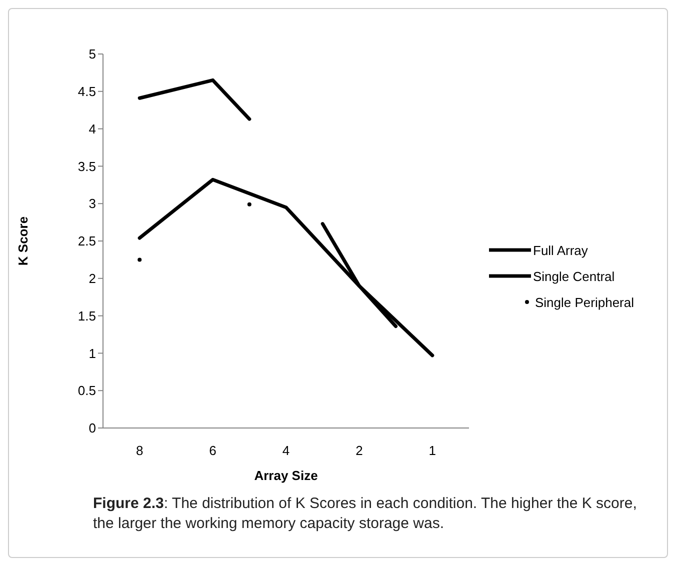  Describe the element at coordinates (92, 128) in the screenshot. I see `y-tick-label: 4` at that location.